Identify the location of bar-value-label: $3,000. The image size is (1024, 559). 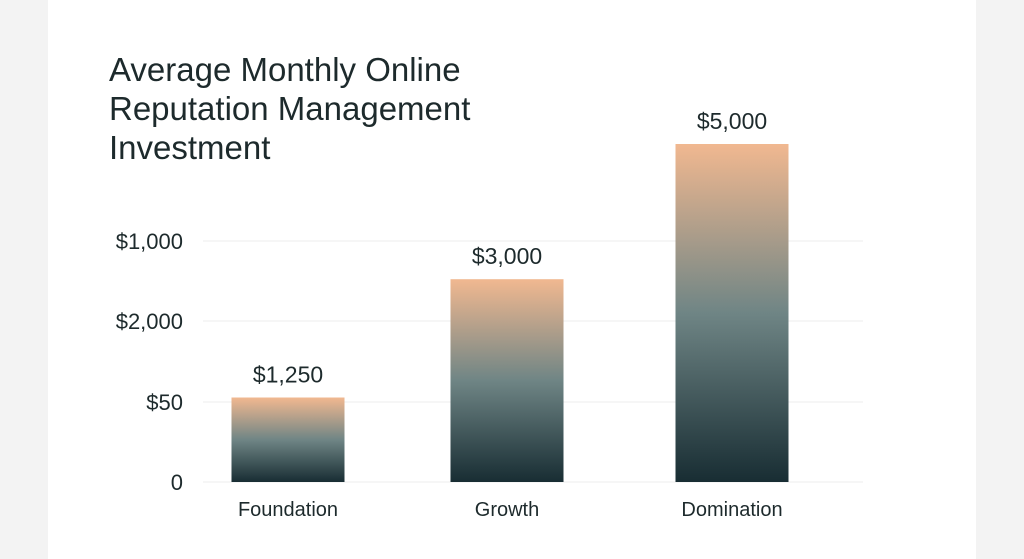
(507, 256).